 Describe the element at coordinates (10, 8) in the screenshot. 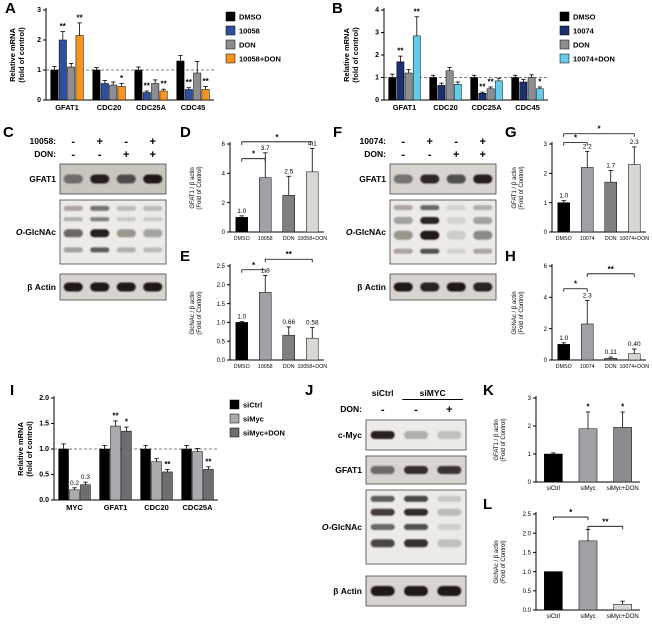

I see `panel-letter-a: A` at that location.